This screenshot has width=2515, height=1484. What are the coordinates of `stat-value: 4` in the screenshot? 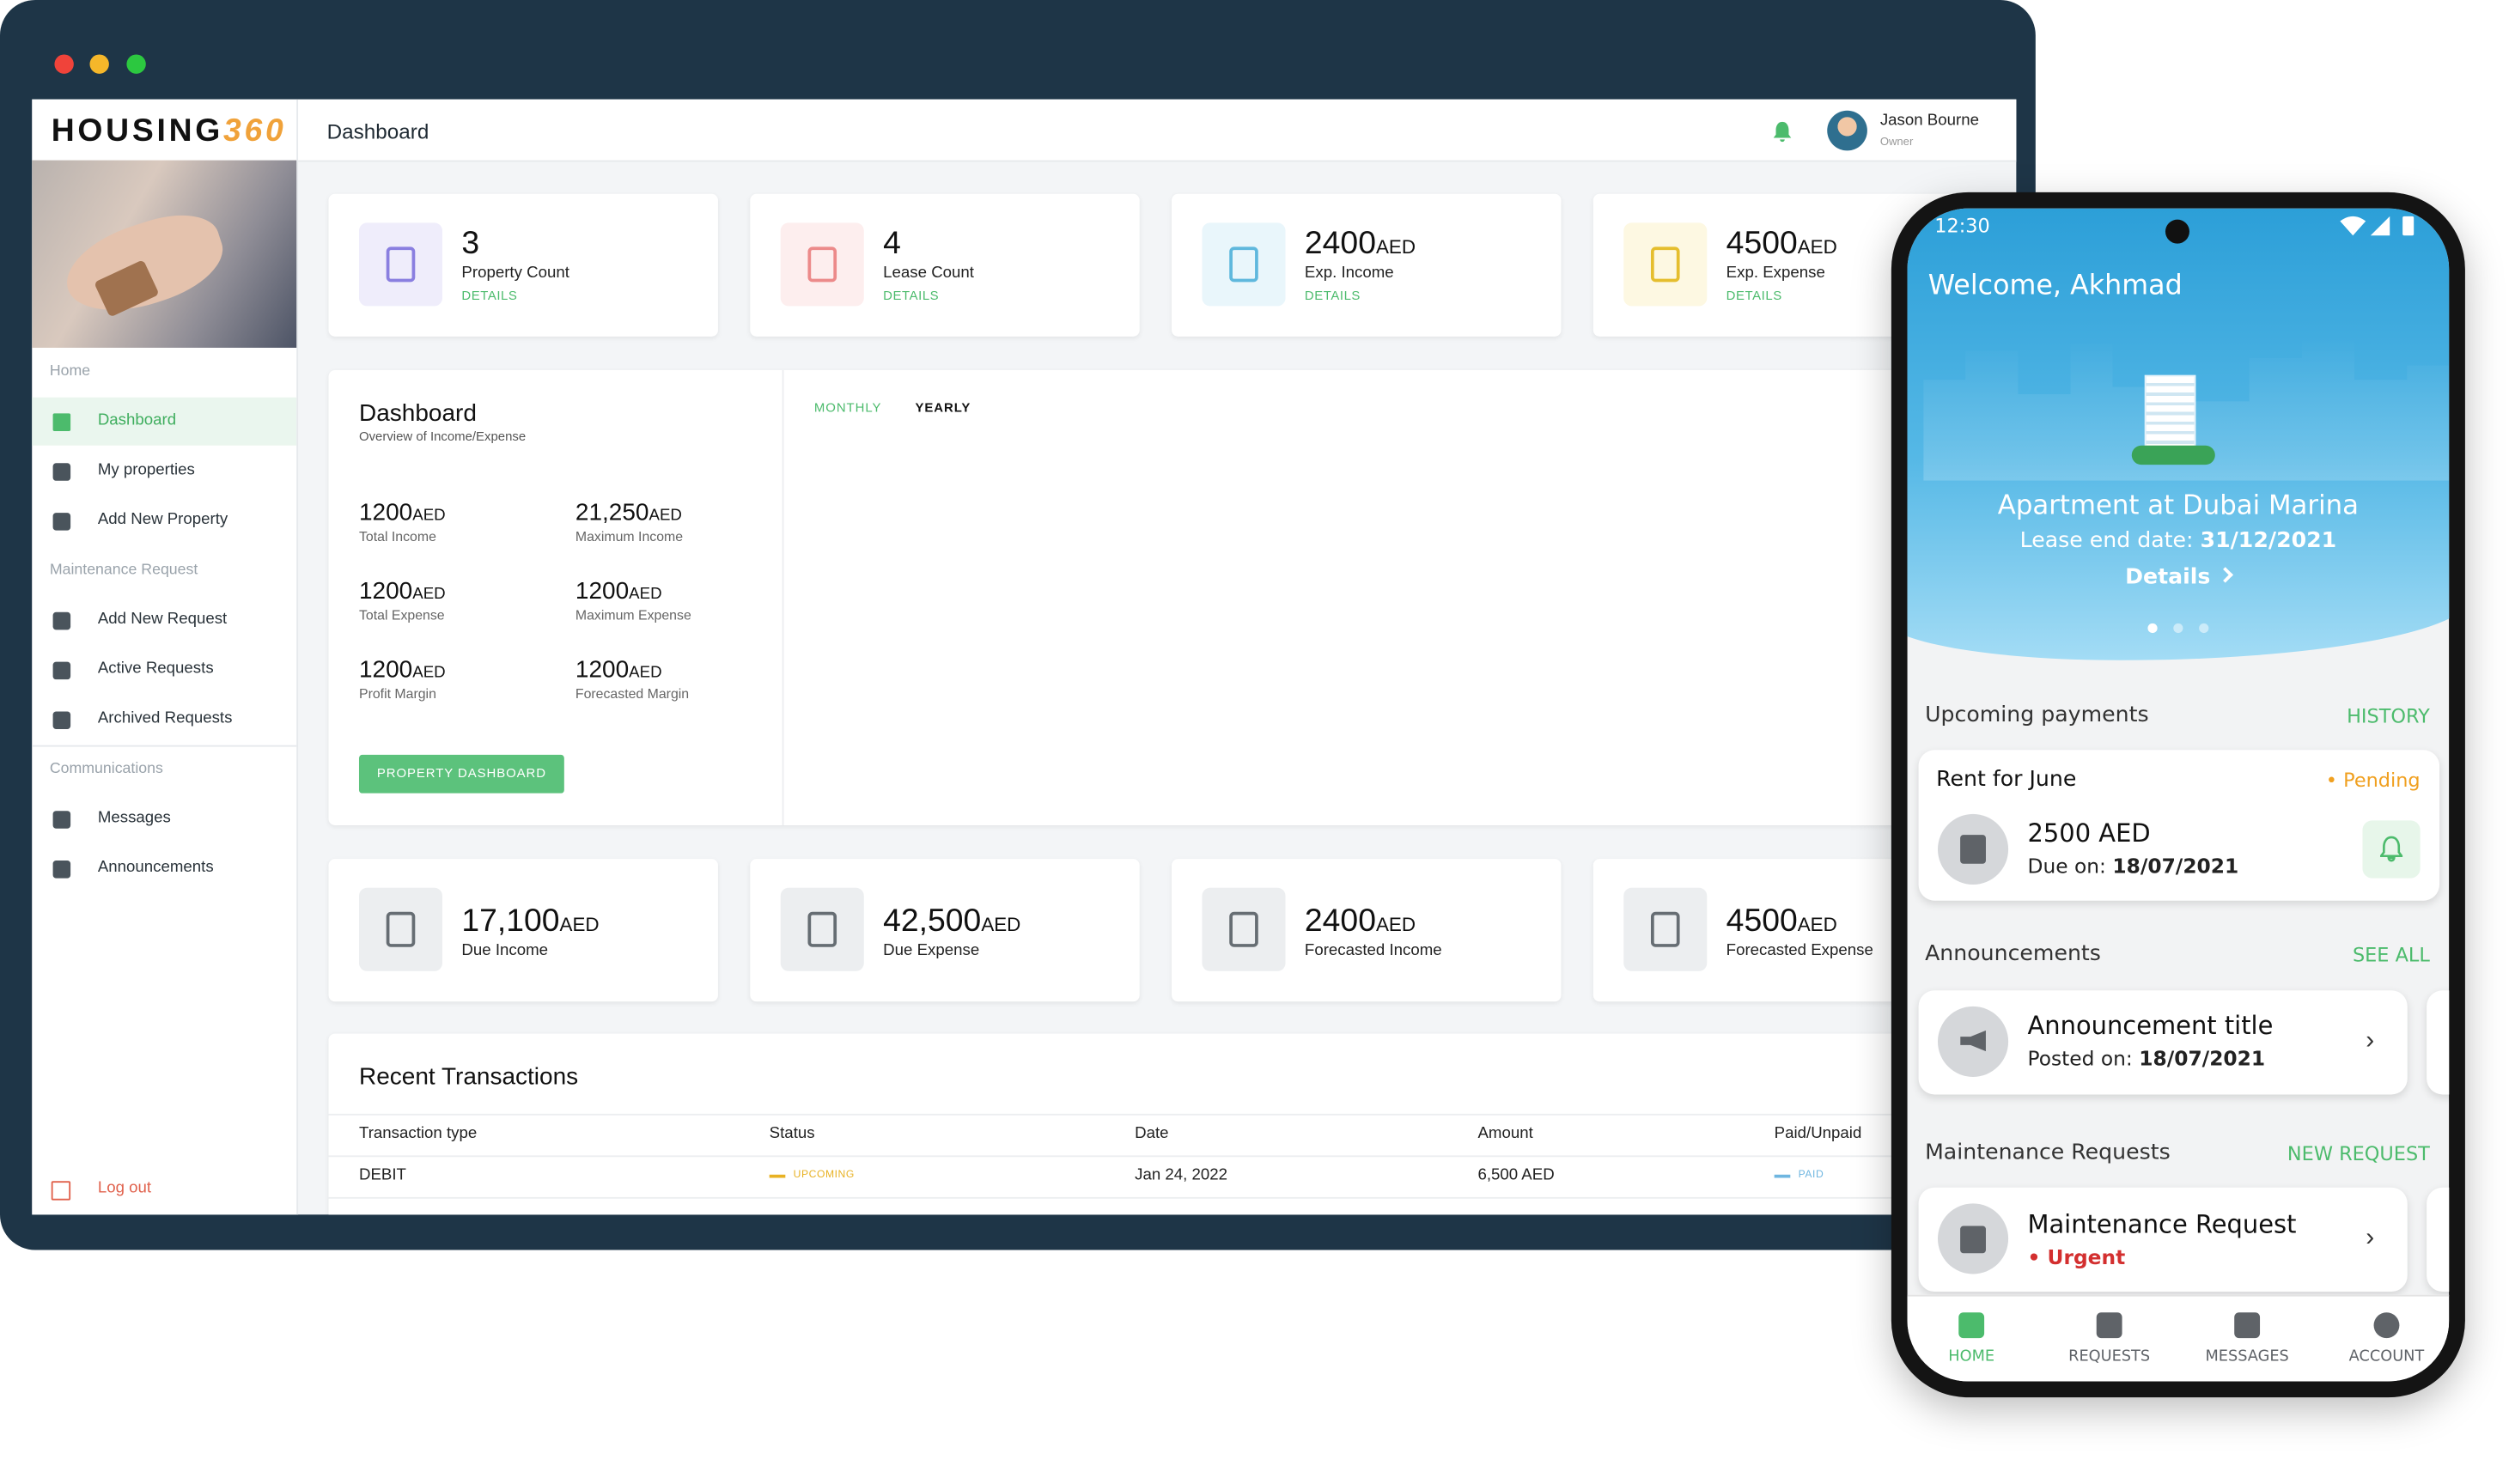 It's located at (892, 244).